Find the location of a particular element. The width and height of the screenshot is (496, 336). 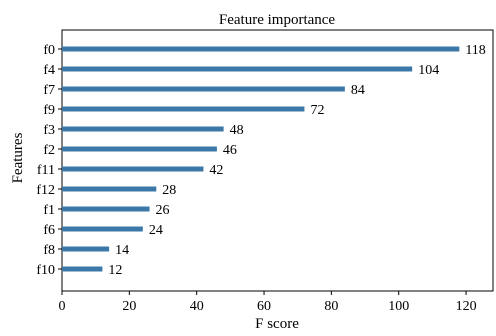

chart-title: Feature importance is located at coordinates (277, 20).